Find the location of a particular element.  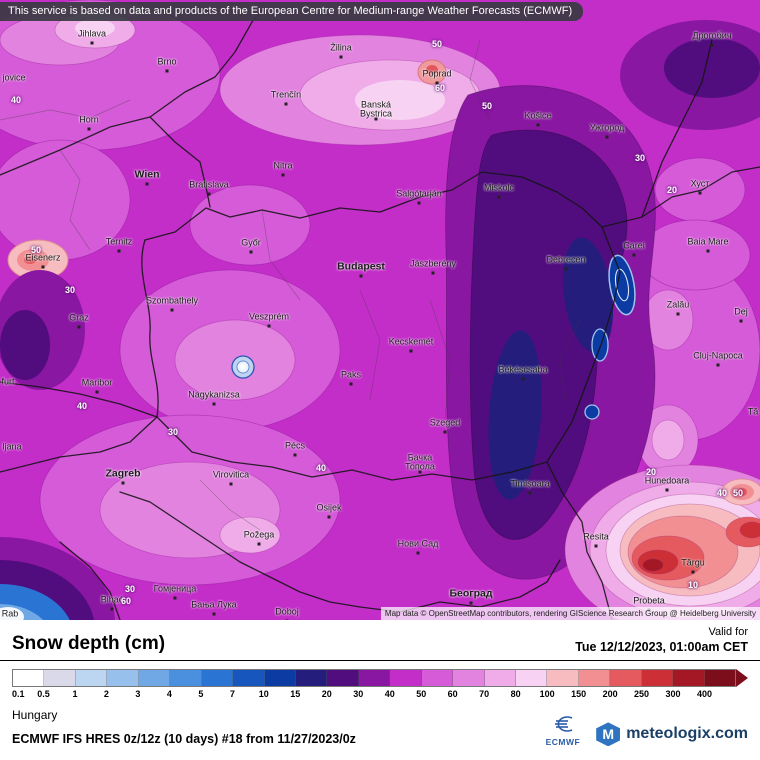

city-label: Београд is located at coordinates (471, 593).